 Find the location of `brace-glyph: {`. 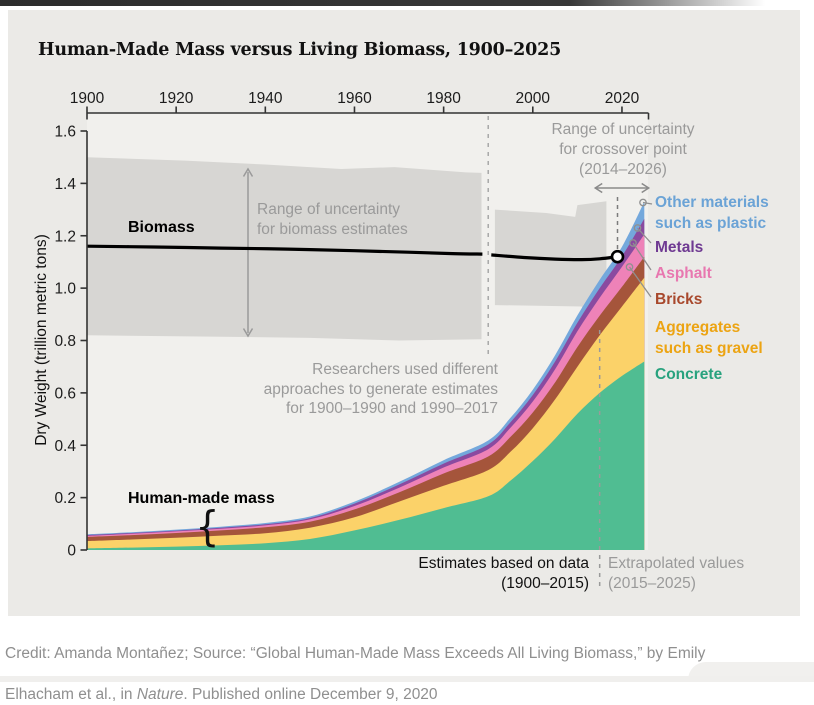

brace-glyph: { is located at coordinates (207, 526).